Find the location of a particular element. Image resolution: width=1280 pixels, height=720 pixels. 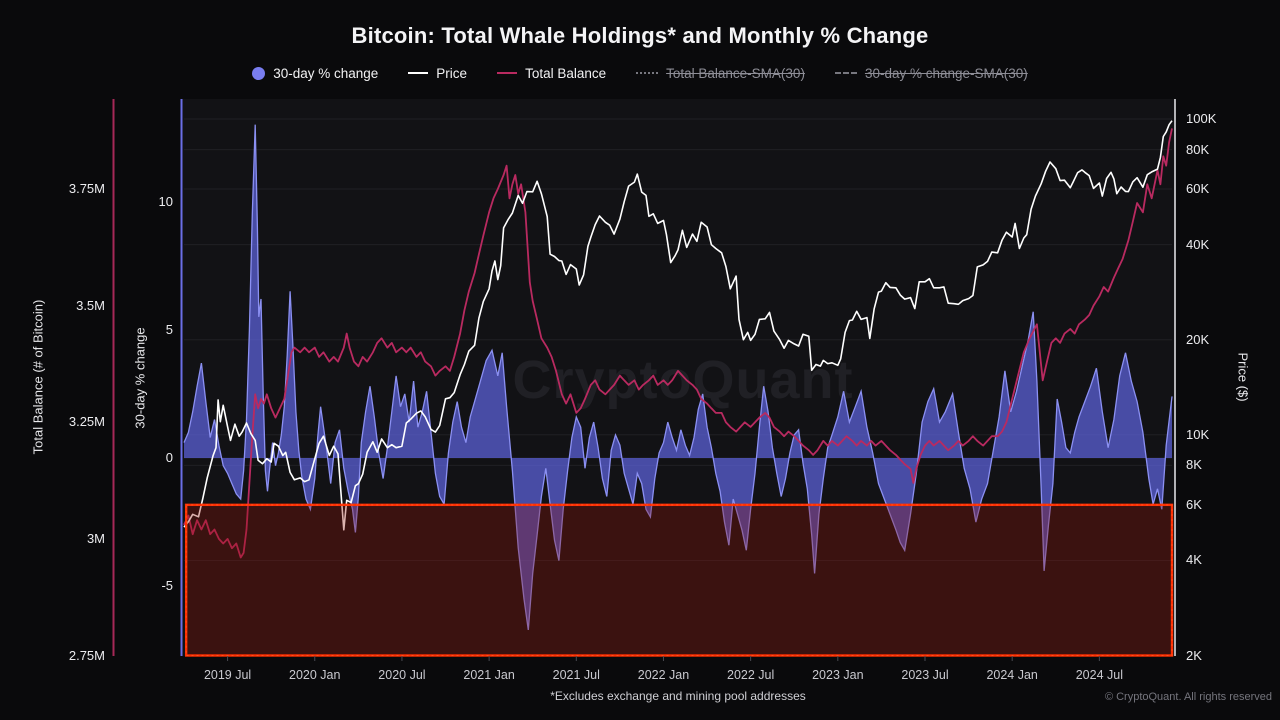

y-tick-price-2K: 2K is located at coordinates (1194, 655).